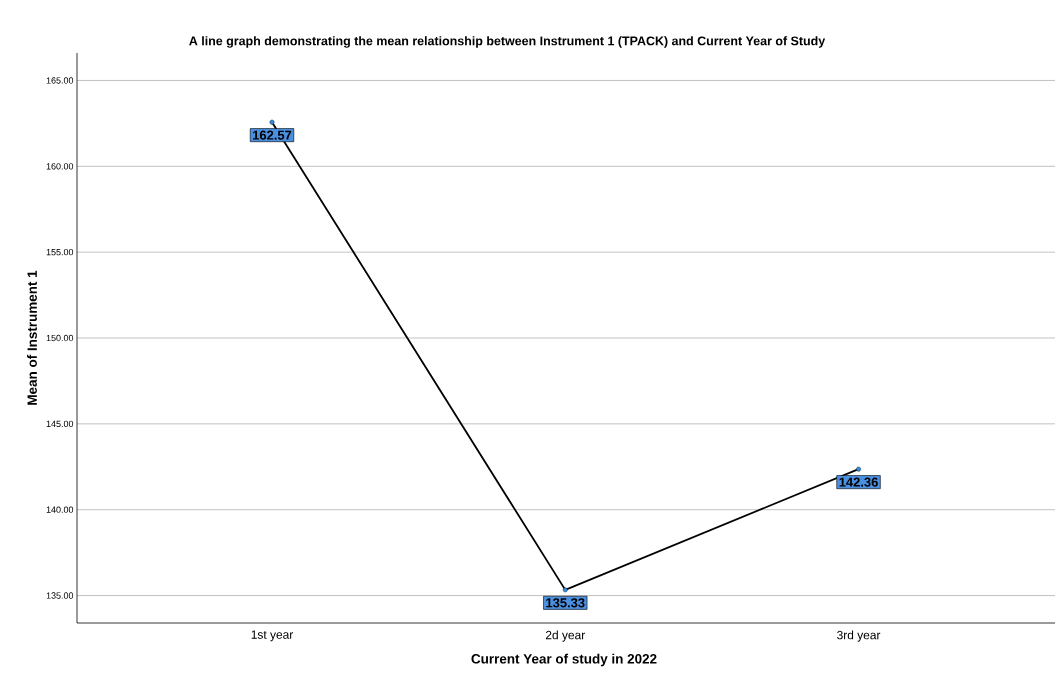 The width and height of the screenshot is (1055, 676). What do you see at coordinates (60, 338) in the screenshot?
I see `y-tick-label: 150.00` at bounding box center [60, 338].